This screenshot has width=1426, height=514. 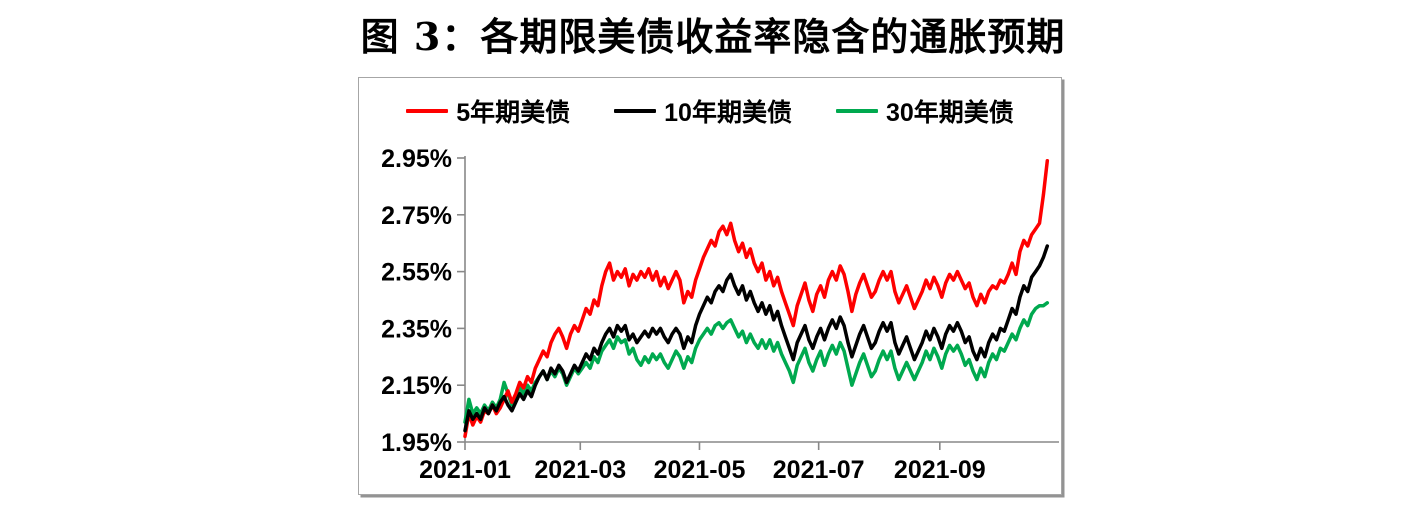 I want to click on x-tick-label: 2021-03, so click(x=580, y=470).